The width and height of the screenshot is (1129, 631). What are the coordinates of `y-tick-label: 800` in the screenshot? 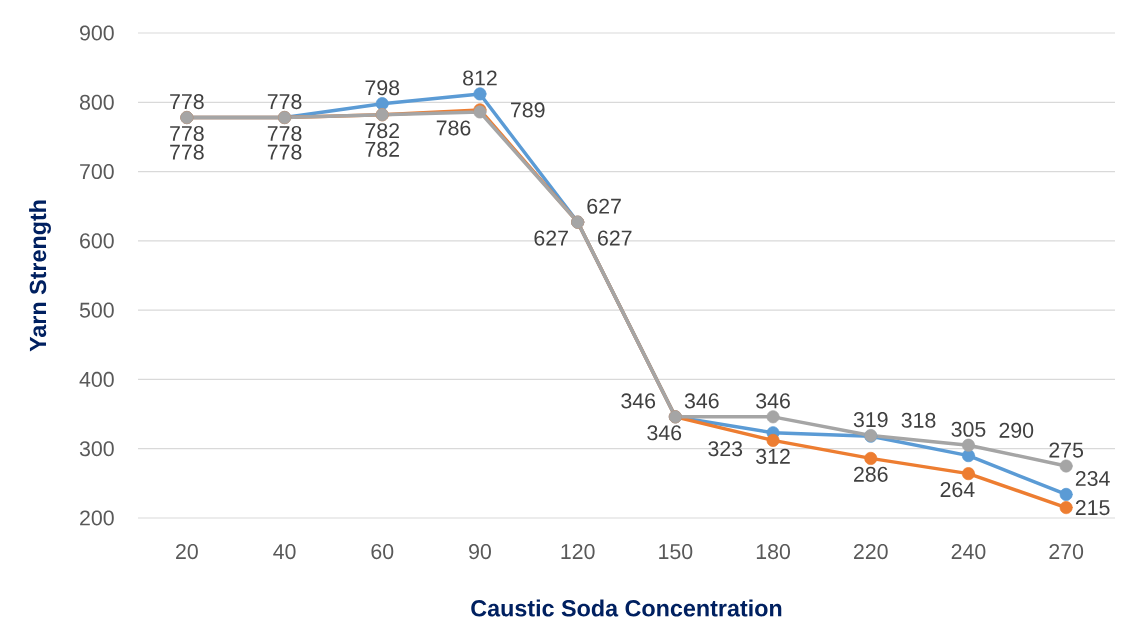 It's located at (96, 102).